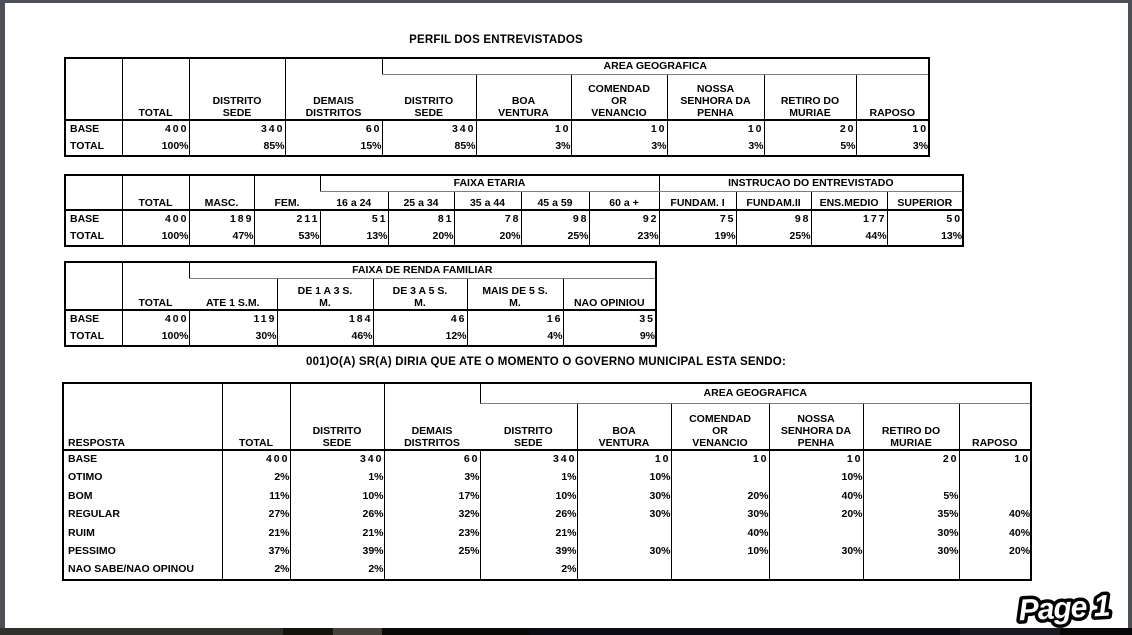 The width and height of the screenshot is (1132, 635). What do you see at coordinates (609, 319) in the screenshot?
I see `data-cell: 35` at bounding box center [609, 319].